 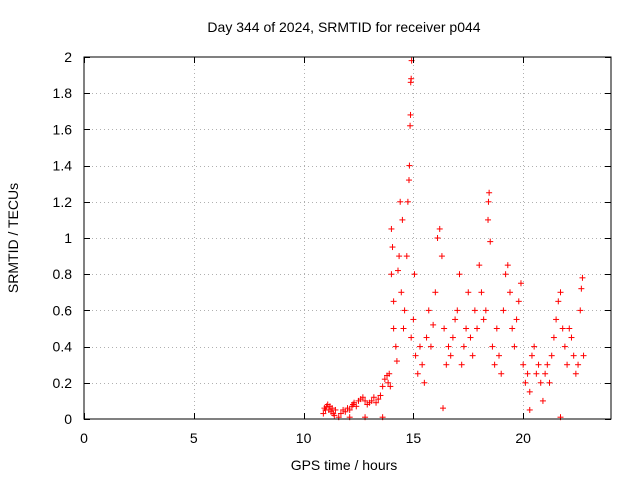 What do you see at coordinates (63, 347) in the screenshot?
I see `y-tick-label: 0.4` at bounding box center [63, 347].